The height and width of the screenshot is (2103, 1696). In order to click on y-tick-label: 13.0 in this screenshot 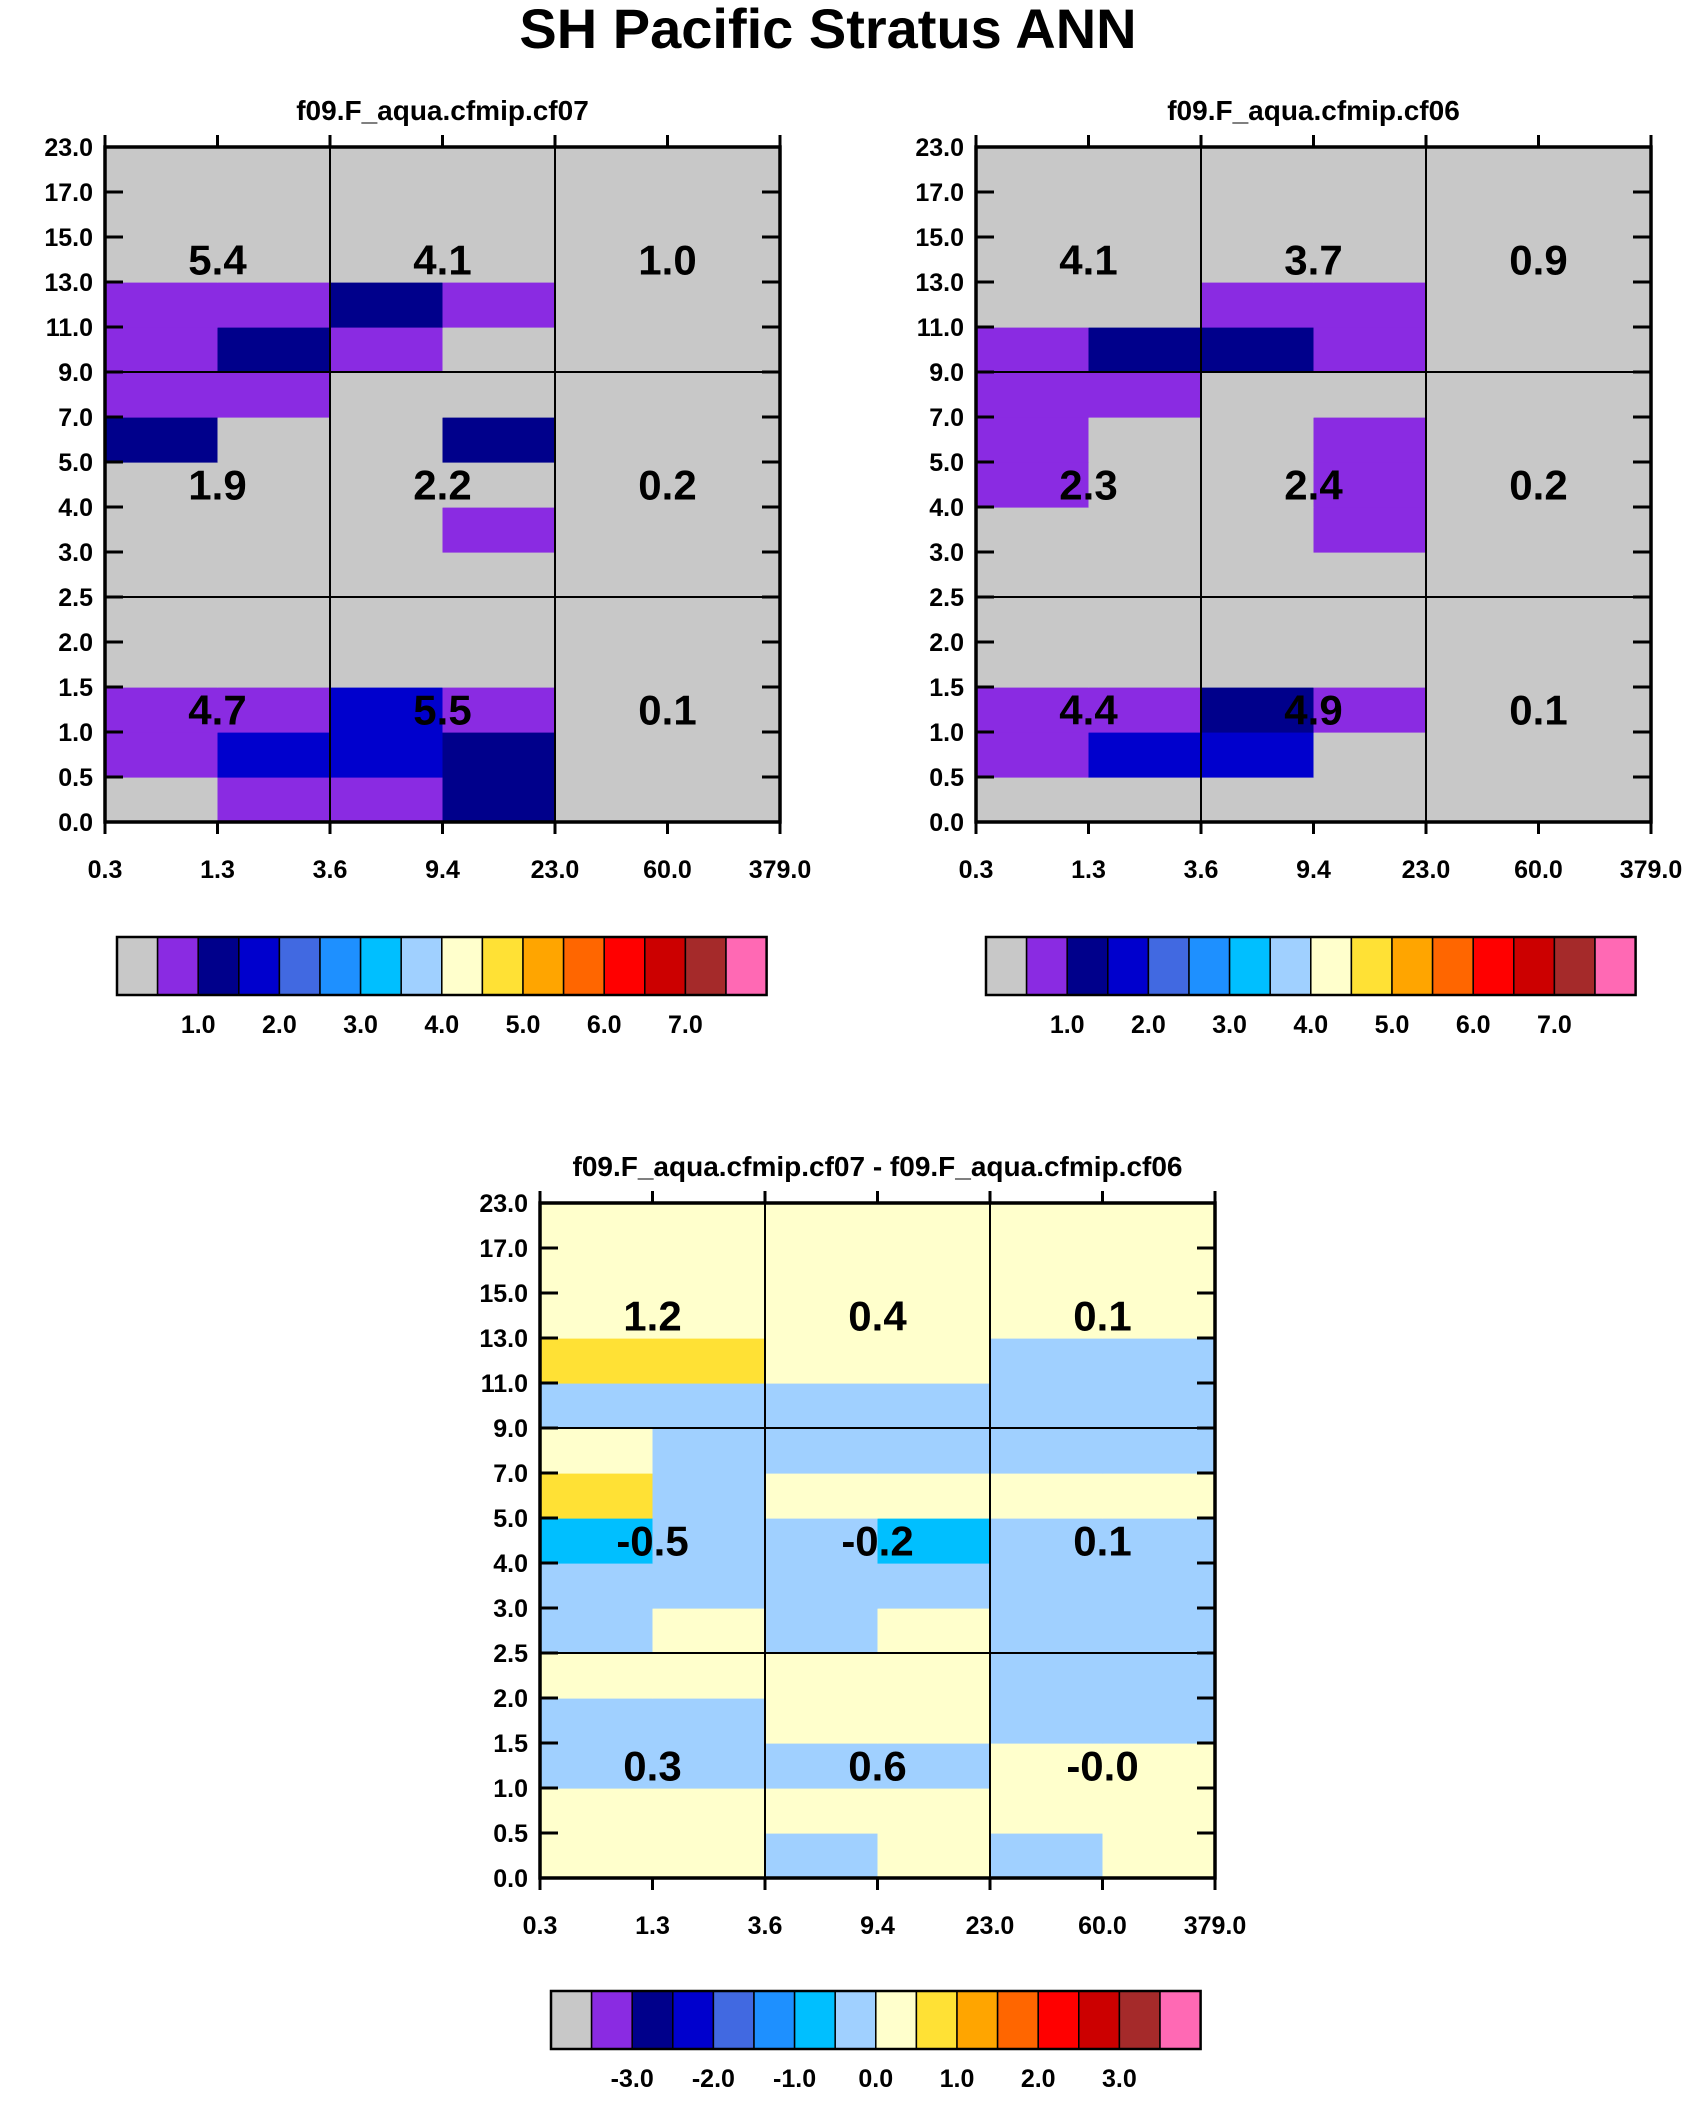, I will do `click(503, 1339)`.